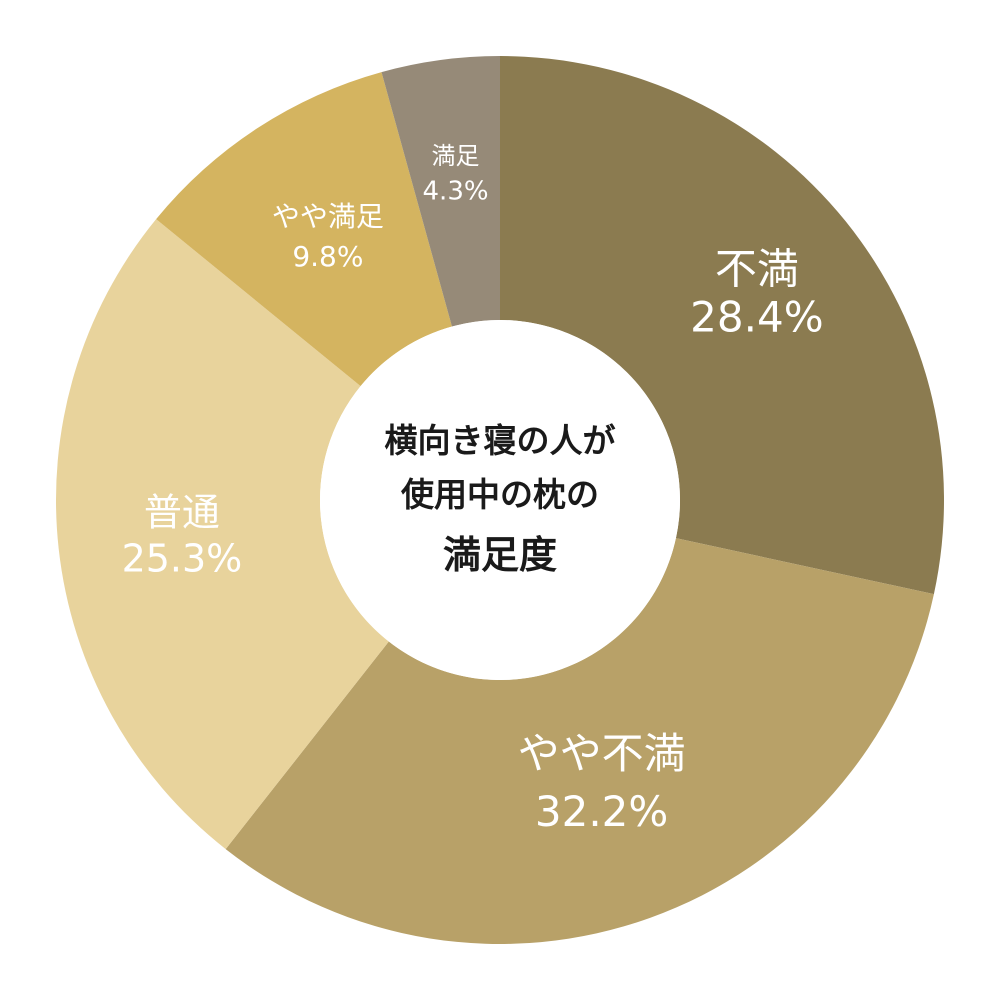 The height and width of the screenshot is (1000, 1000). What do you see at coordinates (328, 216) in the screenshot?
I see `slice-category-label: やや満足` at bounding box center [328, 216].